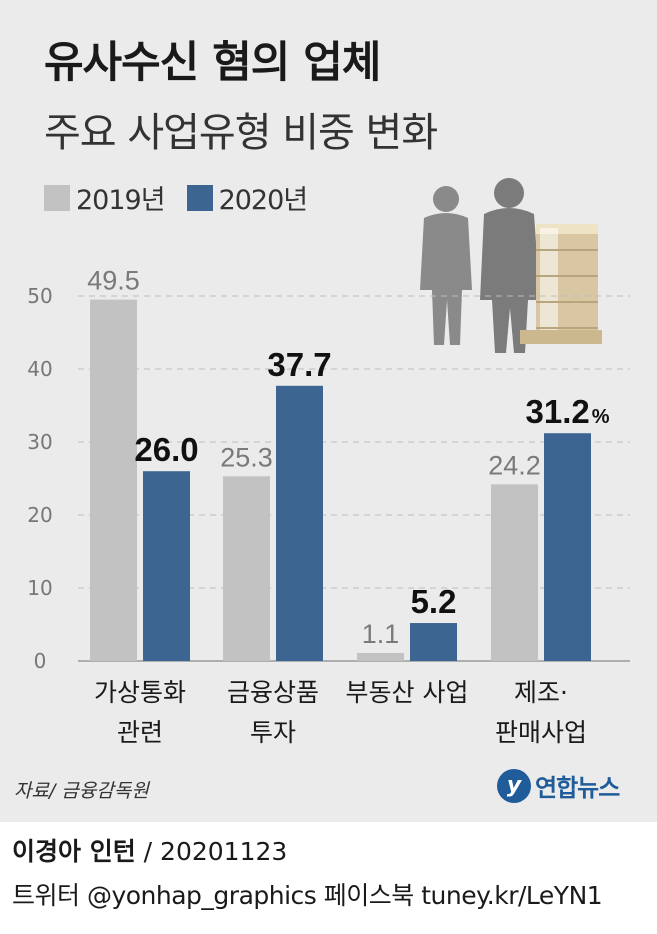 The height and width of the screenshot is (934, 657). What do you see at coordinates (307, 895) in the screenshot?
I see `social-line: 트위터 @yonhap_graphics 페이스북 tuney.kr/LeYN1` at bounding box center [307, 895].